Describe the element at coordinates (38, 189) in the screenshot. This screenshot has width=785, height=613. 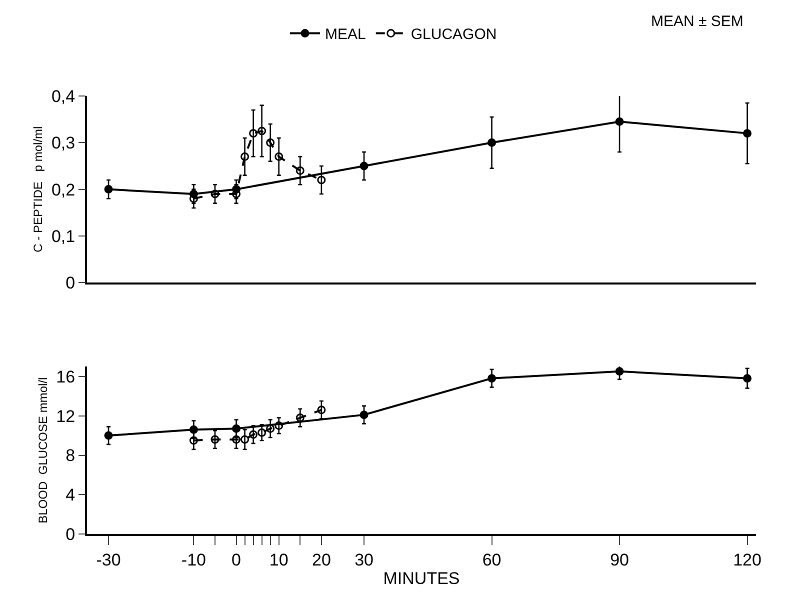
I see `y-axis-title: C - PEPTIDE p mol/ml` at that location.